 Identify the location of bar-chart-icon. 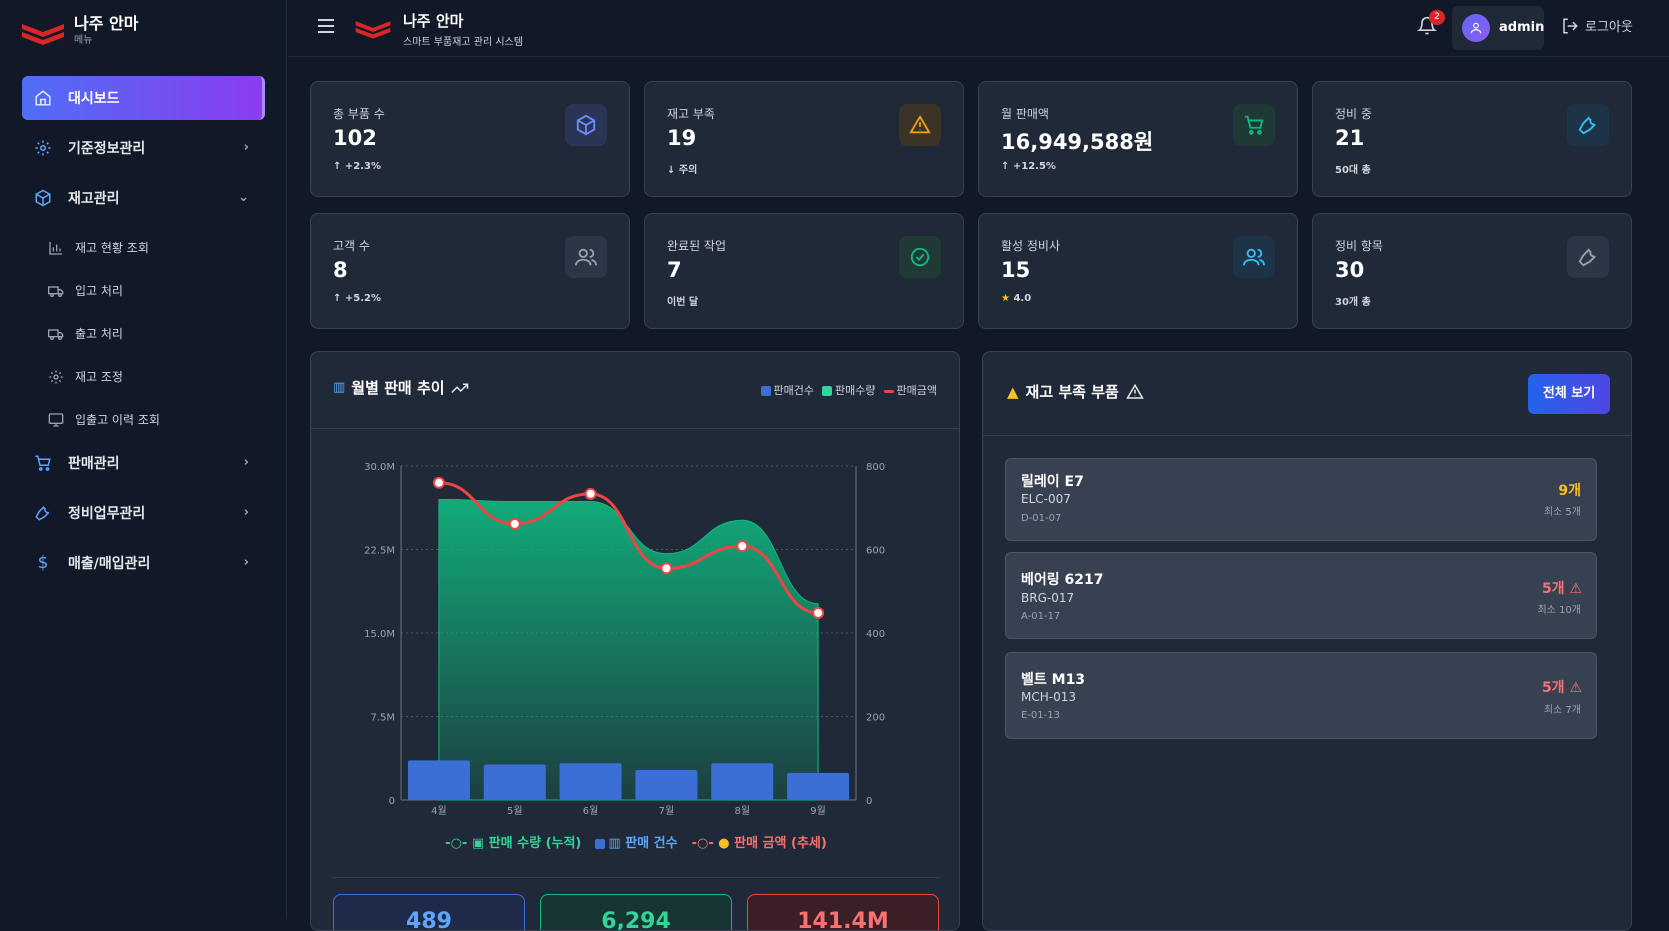
(56, 248).